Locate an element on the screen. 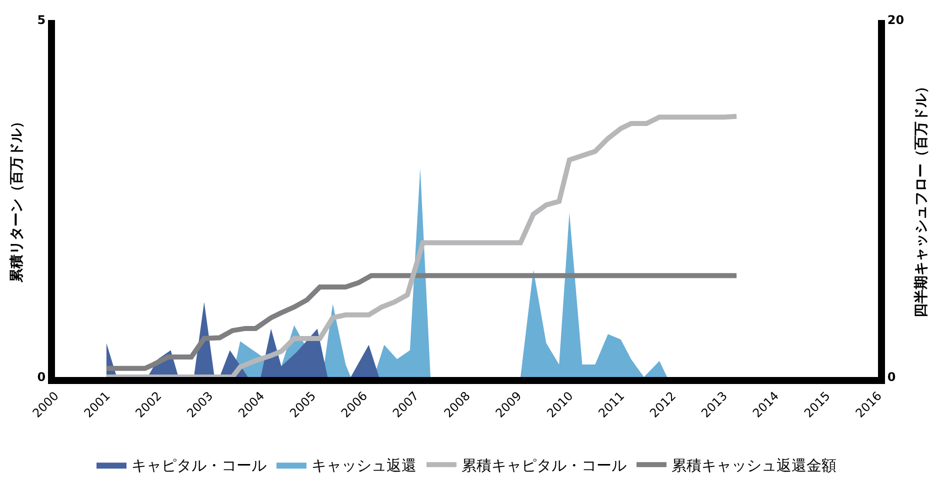  legend-label: キャッシュ返還 is located at coordinates (364, 465).